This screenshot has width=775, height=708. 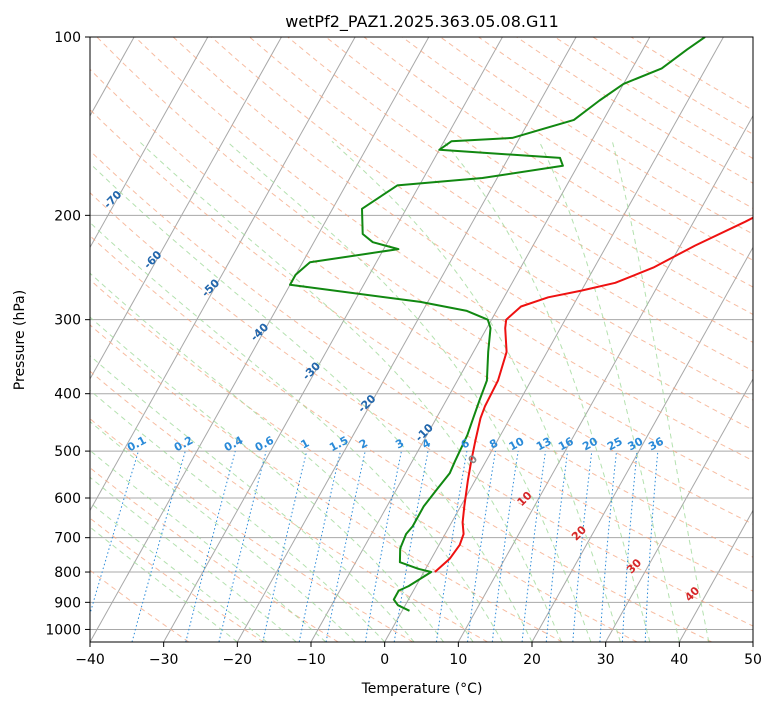 What do you see at coordinates (67, 573) in the screenshot?
I see `y-tick-label: 800` at bounding box center [67, 573].